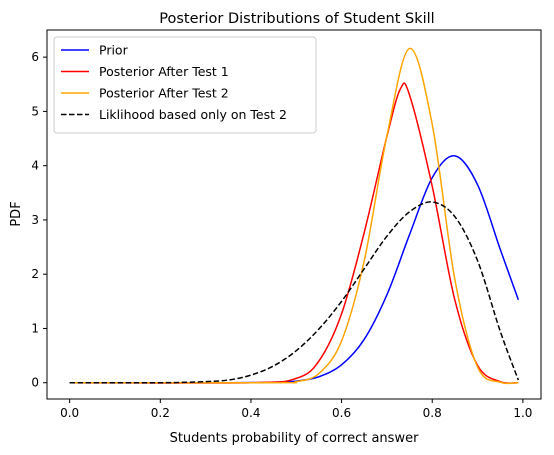 The height and width of the screenshot is (455, 554). I want to click on x-tick-label: 0.8, so click(432, 413).